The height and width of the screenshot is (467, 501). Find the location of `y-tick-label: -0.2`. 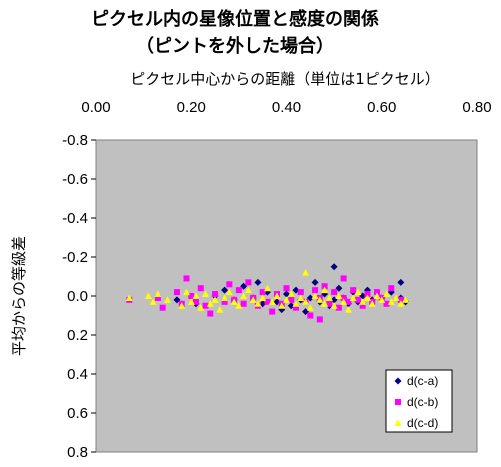

y-tick-label: -0.2 is located at coordinates (75, 257).